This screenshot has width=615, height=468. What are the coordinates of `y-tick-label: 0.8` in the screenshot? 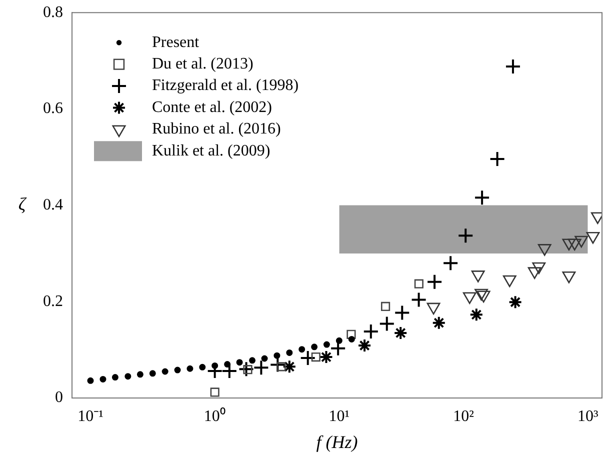 It's located at (53, 12).